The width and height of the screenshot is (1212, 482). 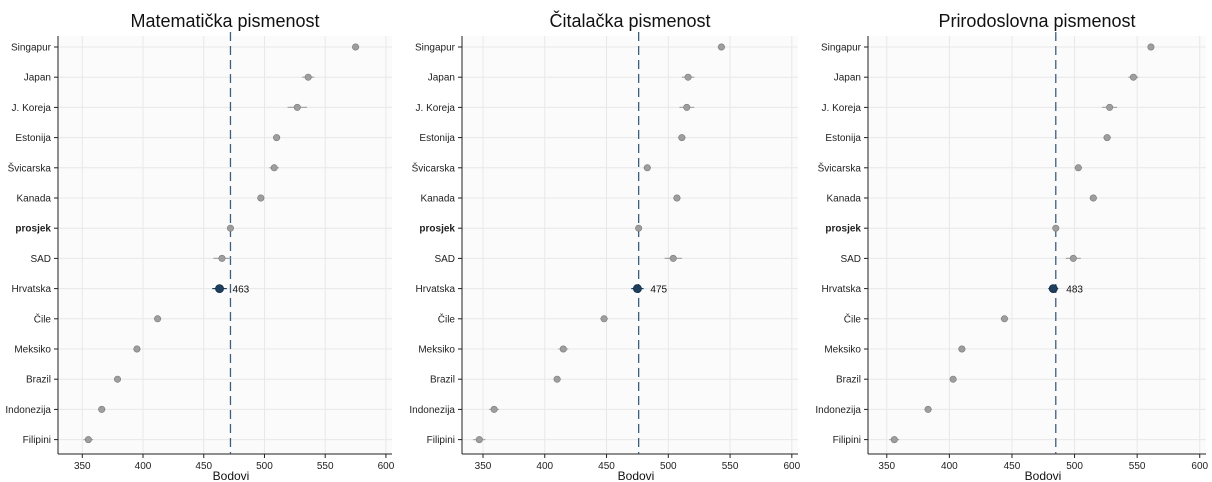 What do you see at coordinates (231, 475) in the screenshot?
I see `x-axis-title: Bodovi` at bounding box center [231, 475].